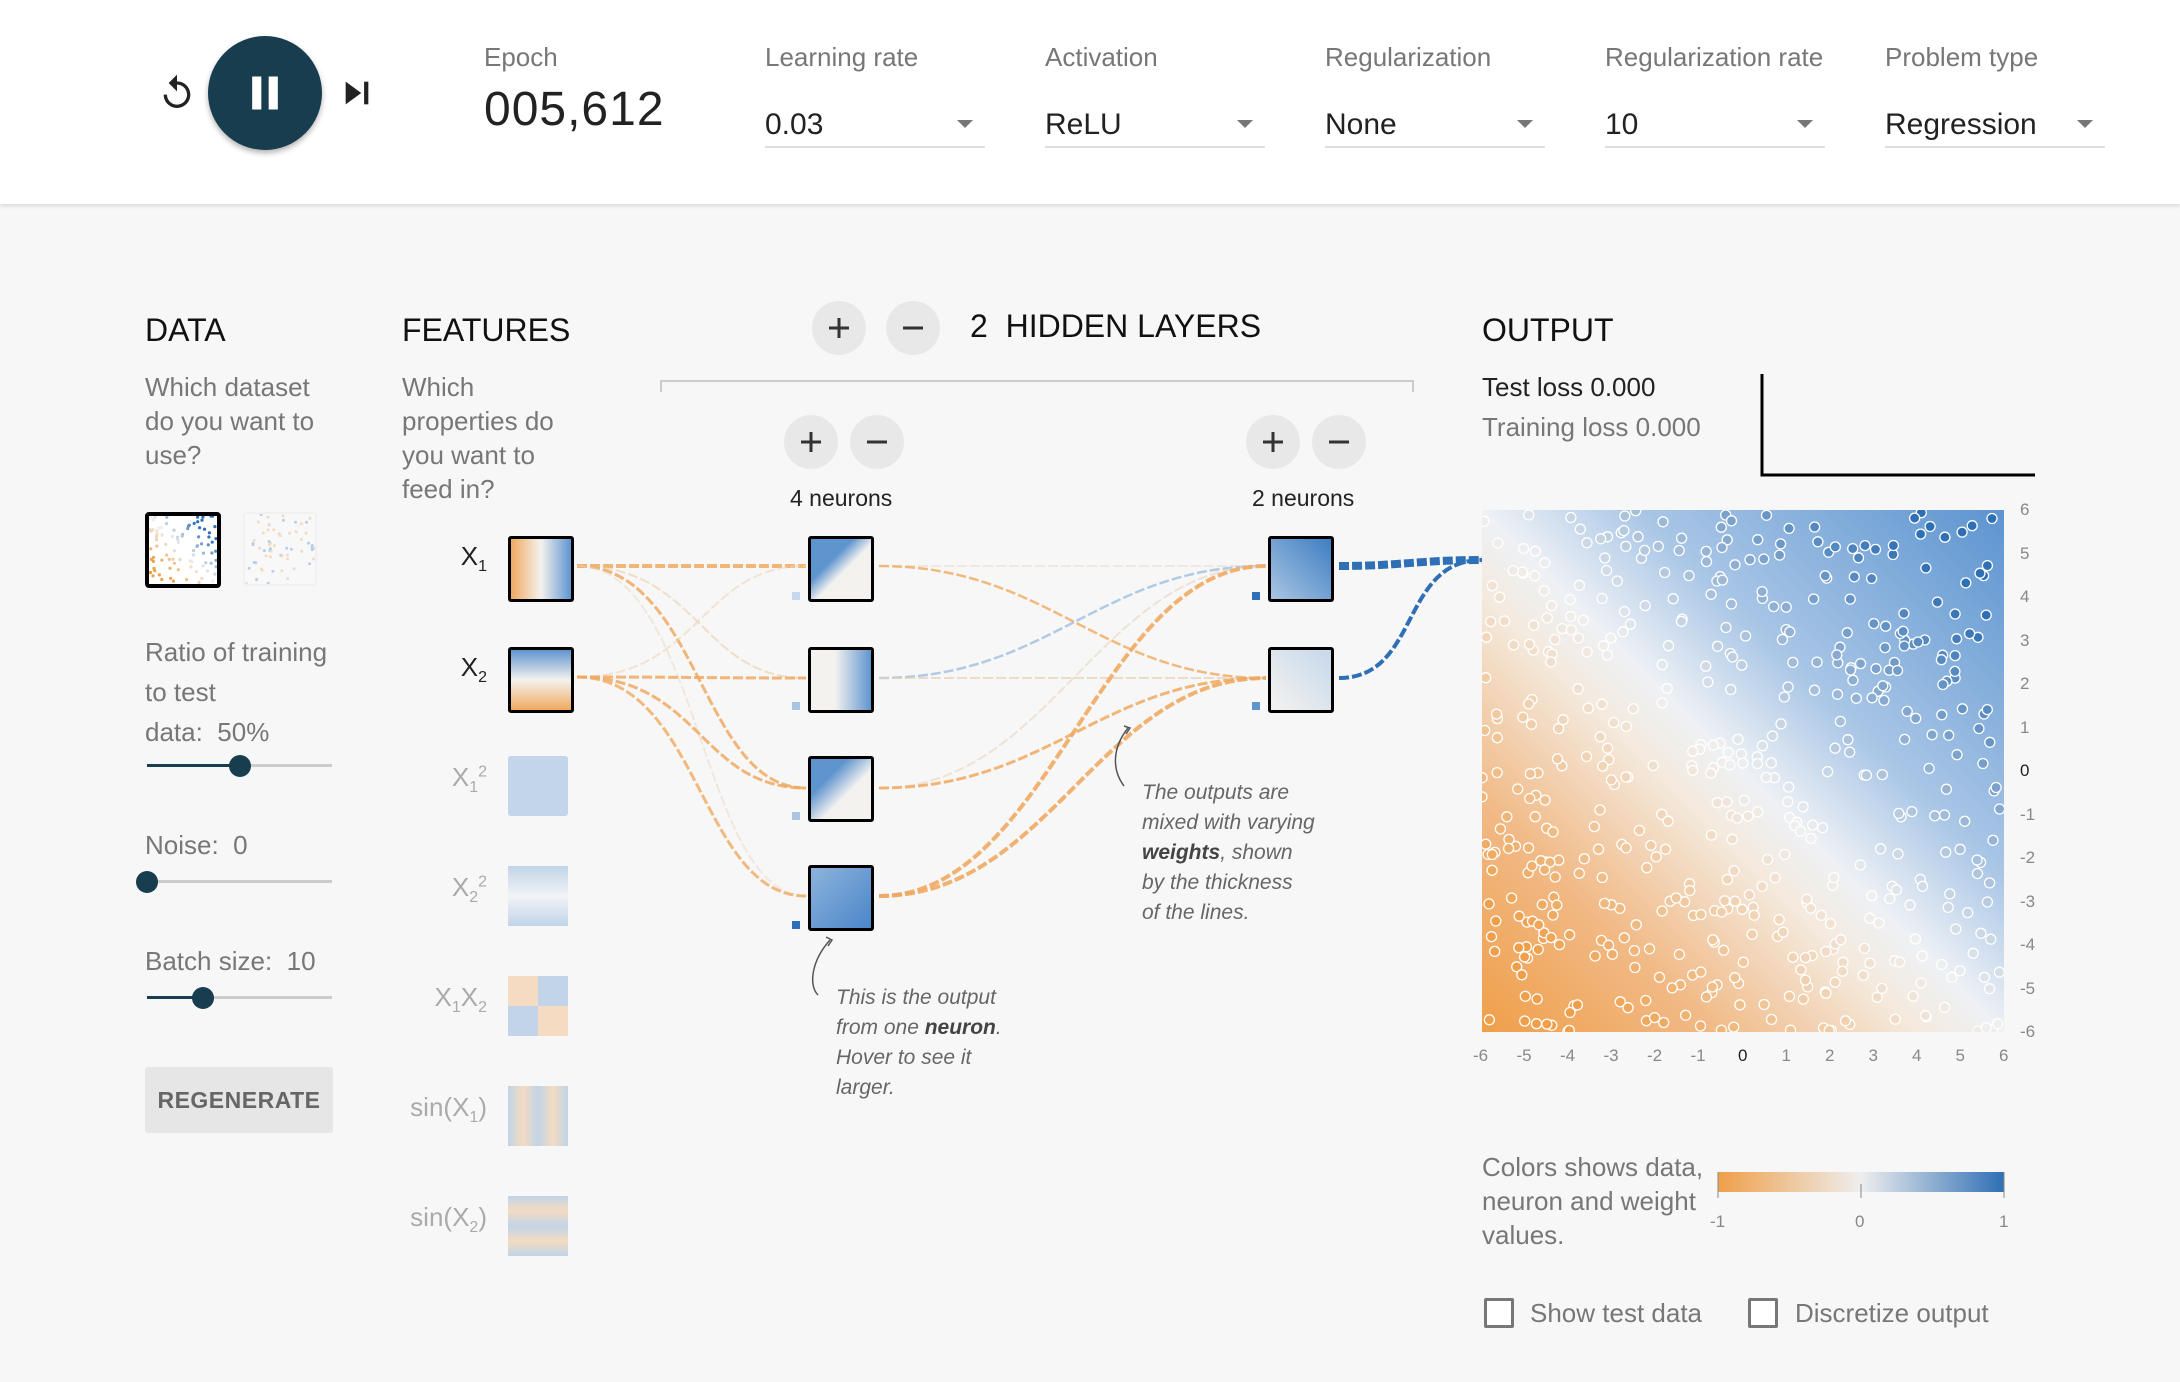  Describe the element at coordinates (440, 1217) in the screenshot. I see `feature-text: sin(X` at that location.